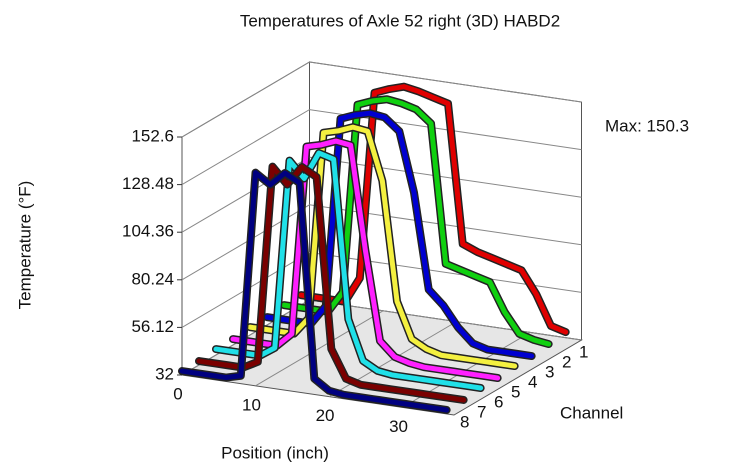  I want to click on channel-label: 4, so click(532, 381).